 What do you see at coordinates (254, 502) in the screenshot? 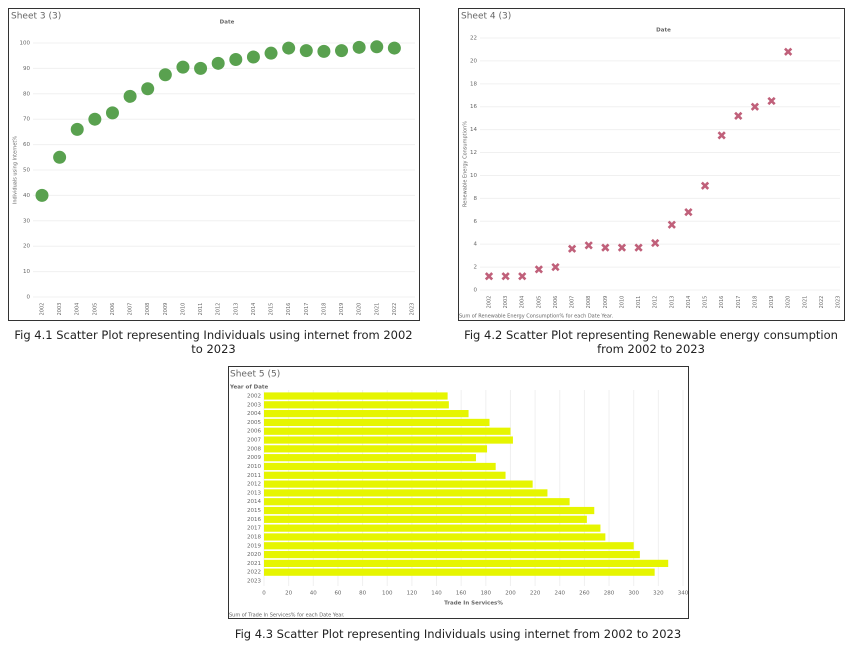
I see `y-tick-label: 2014` at bounding box center [254, 502].